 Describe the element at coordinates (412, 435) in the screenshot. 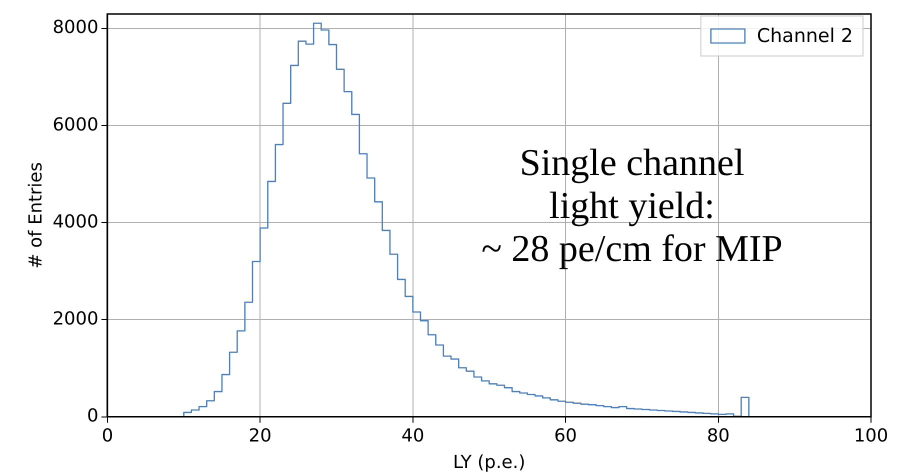

I see `x-tick-label: 40` at that location.